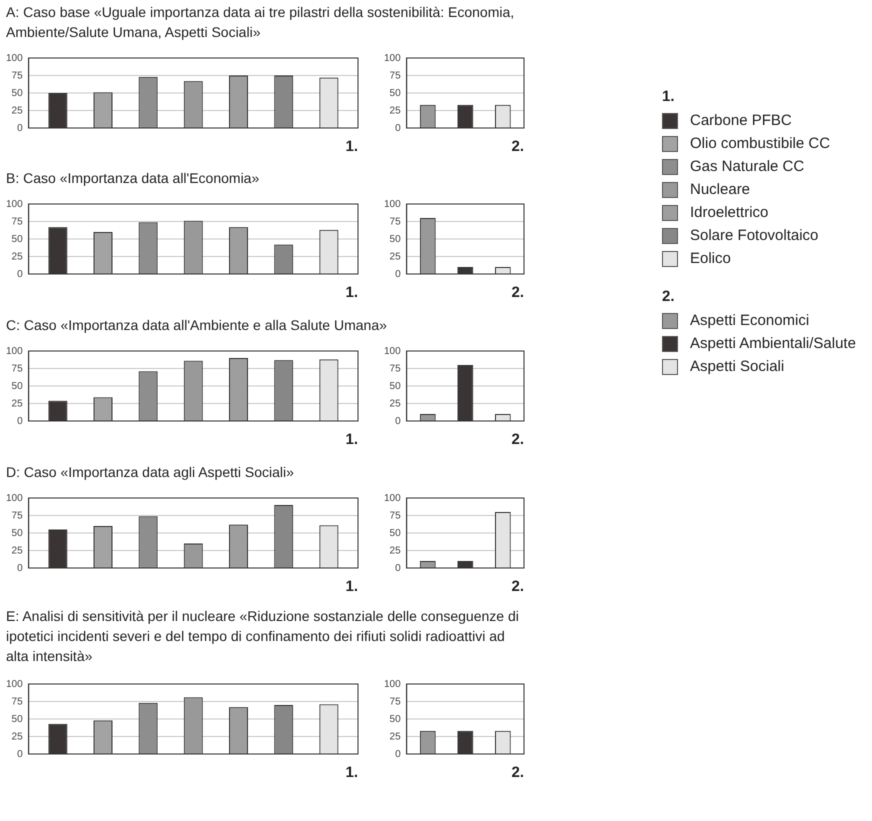  I want to click on chart-title: D: Caso «Importanza data agli Aspetti Sociali», so click(150, 472).